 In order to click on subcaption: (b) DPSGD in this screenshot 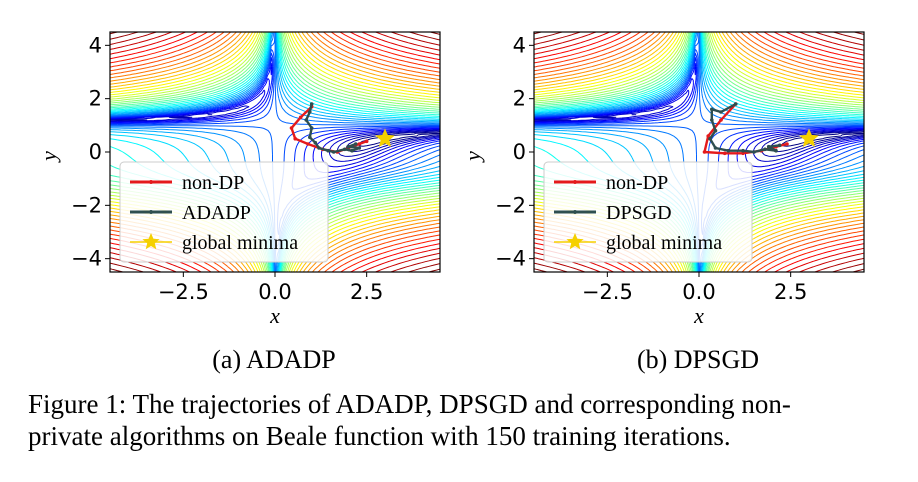, I will do `click(698, 359)`.